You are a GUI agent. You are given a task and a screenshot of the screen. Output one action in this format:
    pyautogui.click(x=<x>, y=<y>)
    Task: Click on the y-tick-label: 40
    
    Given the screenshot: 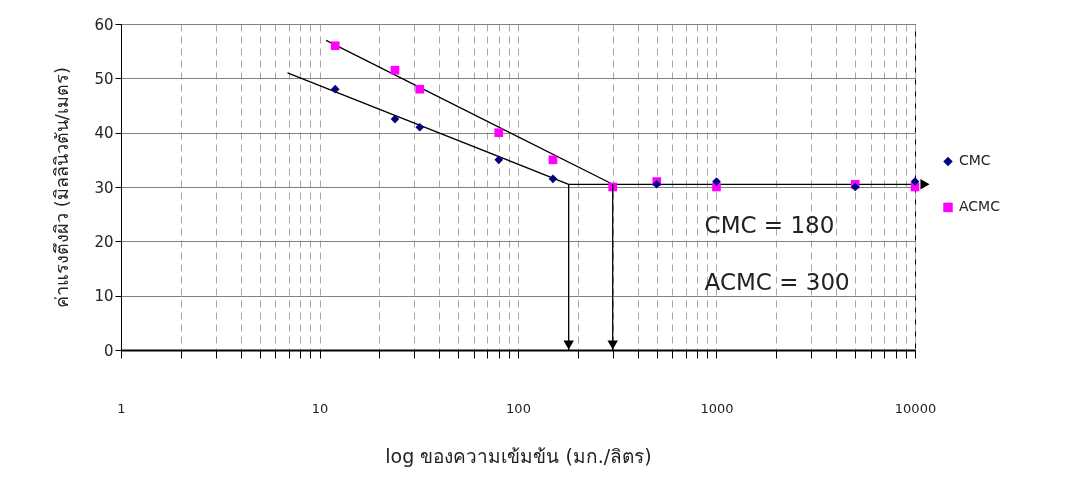 What is the action you would take?
    pyautogui.click(x=104, y=133)
    